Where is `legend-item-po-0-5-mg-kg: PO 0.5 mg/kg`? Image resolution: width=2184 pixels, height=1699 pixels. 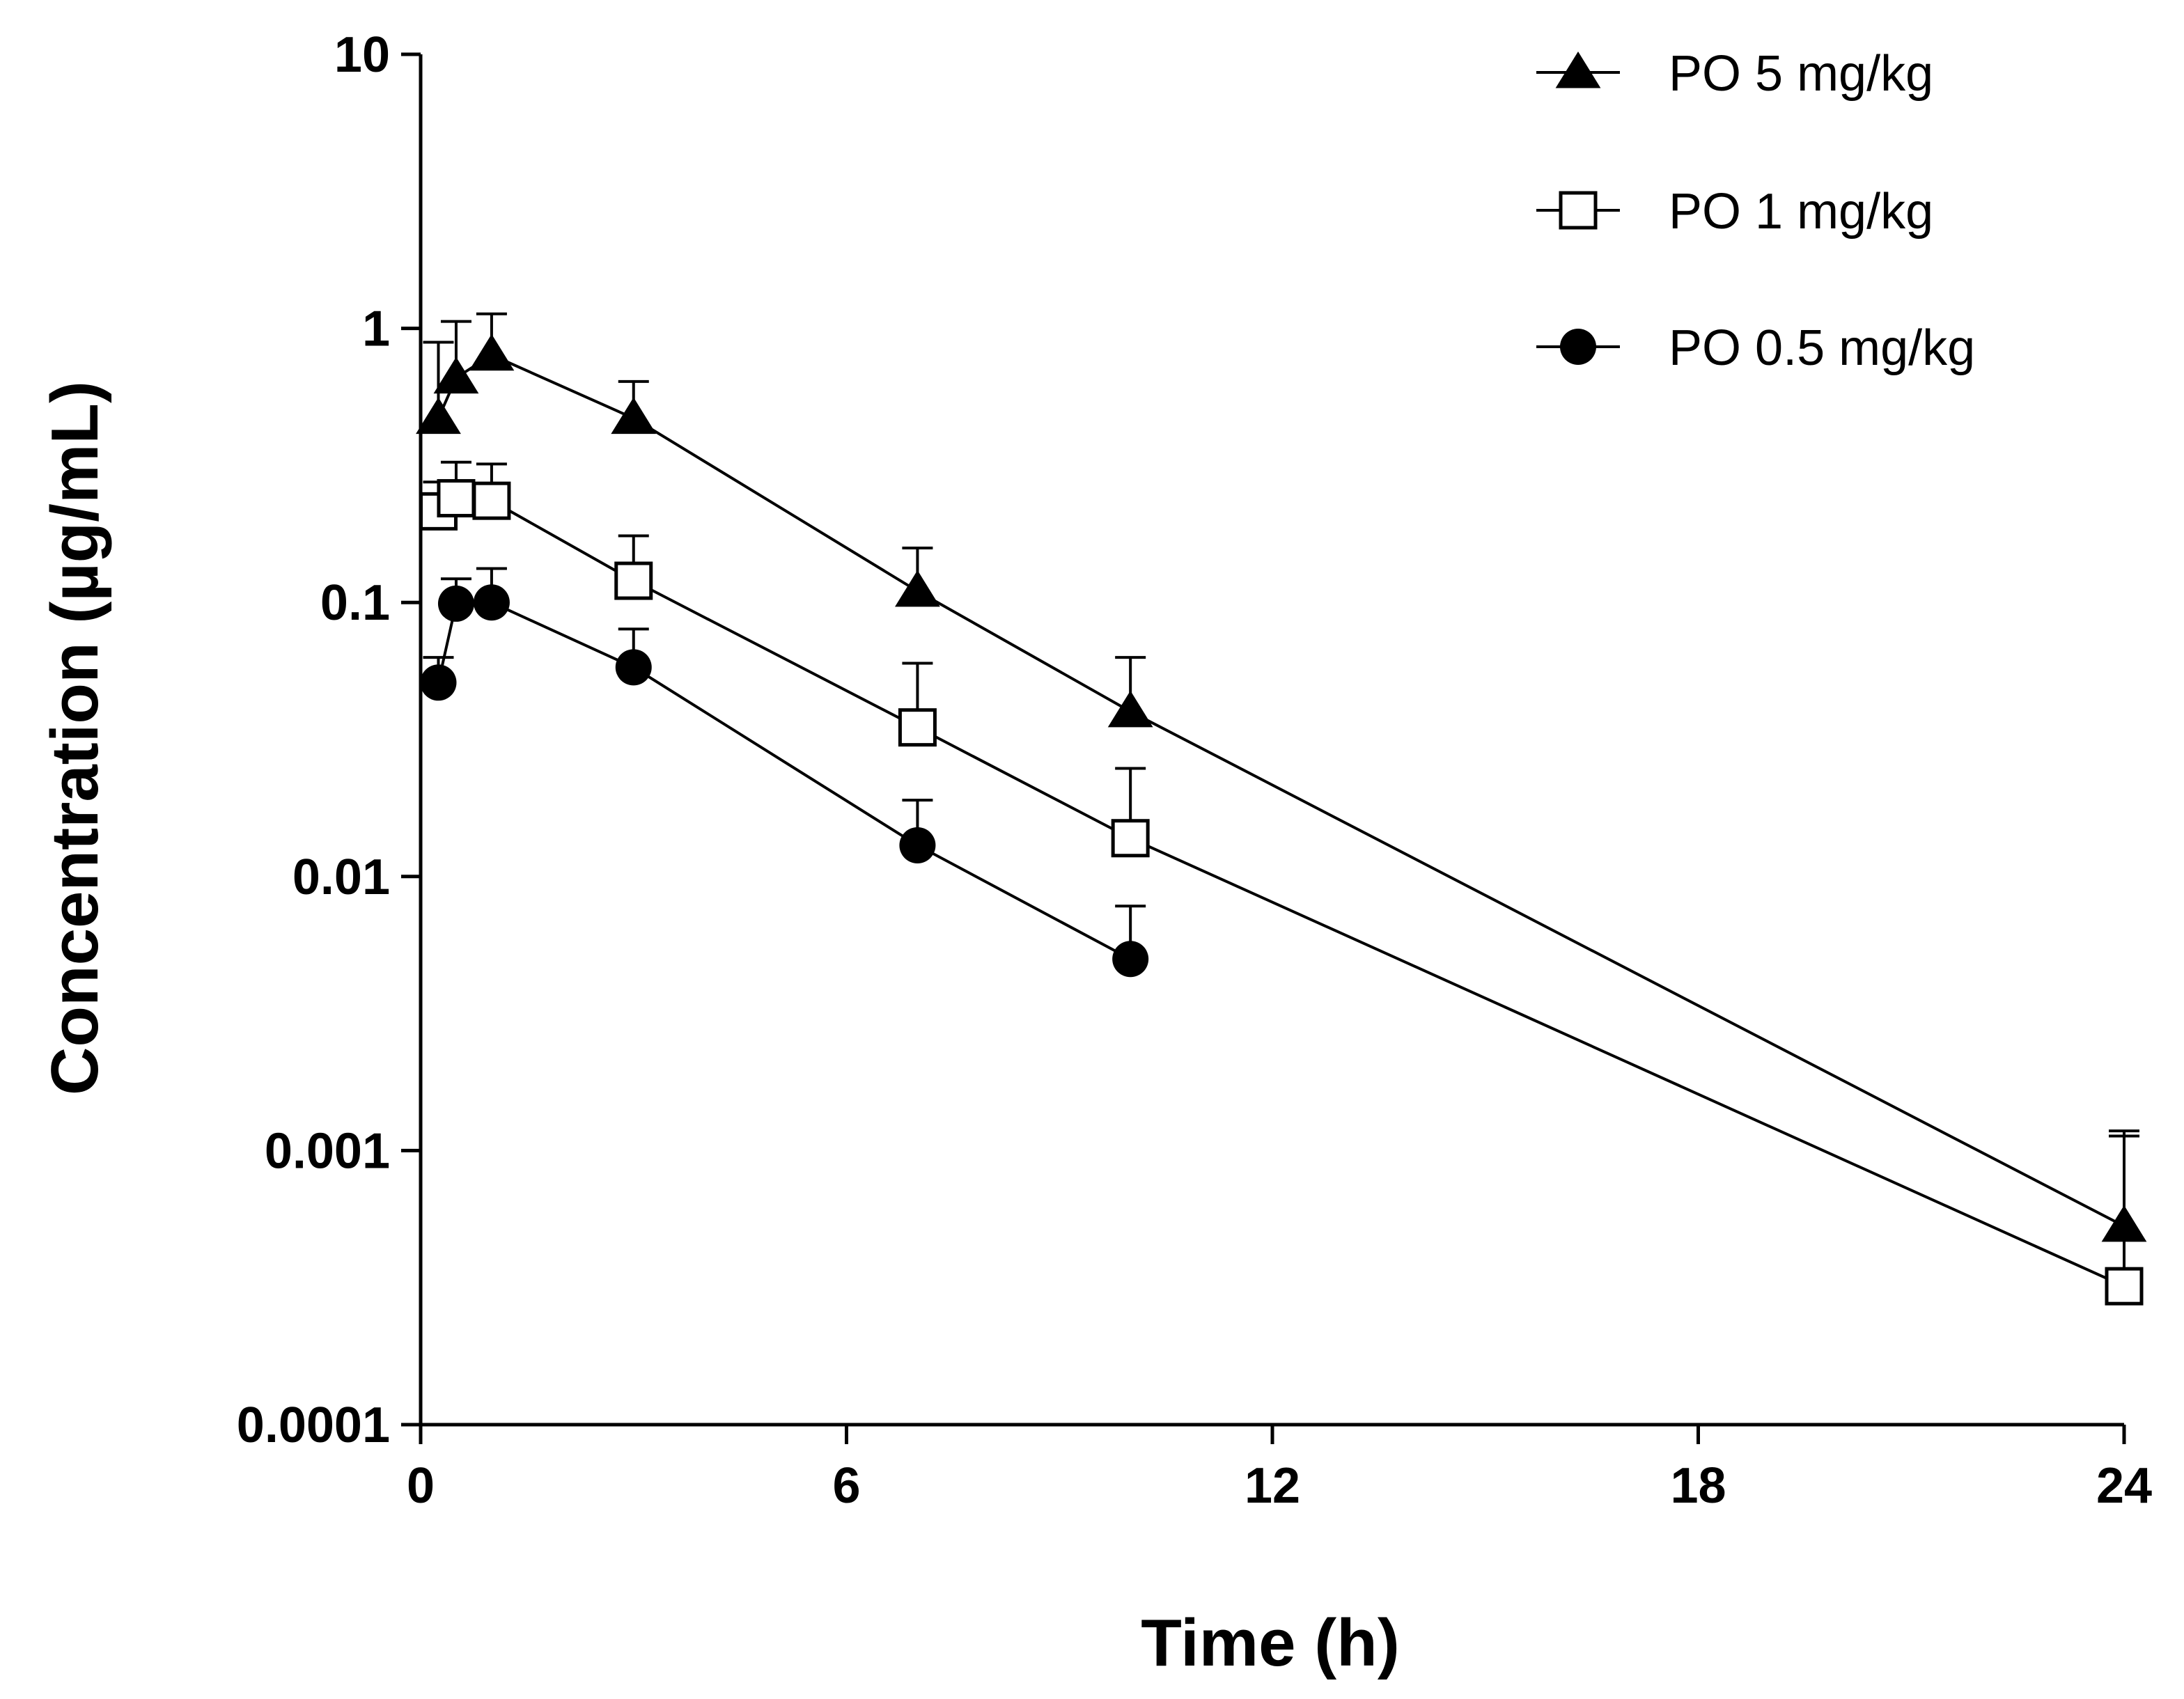 legend-item-po-0-5-mg-kg: PO 0.5 mg/kg is located at coordinates (1755, 348).